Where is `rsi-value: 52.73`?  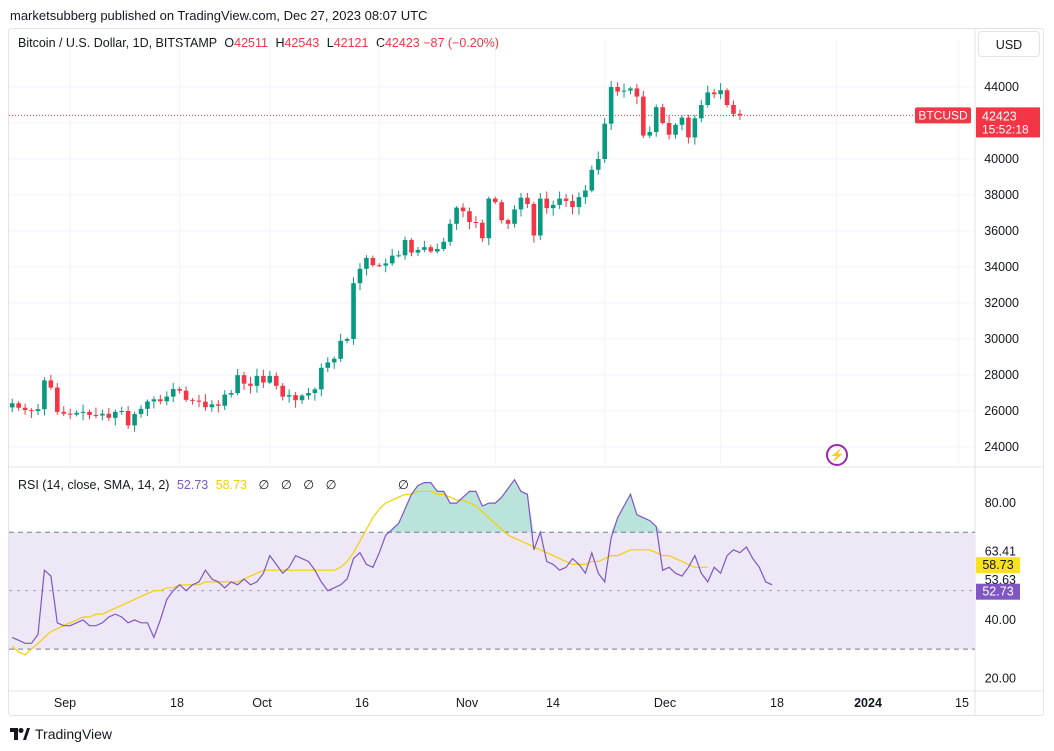
rsi-value: 52.73 is located at coordinates (192, 485).